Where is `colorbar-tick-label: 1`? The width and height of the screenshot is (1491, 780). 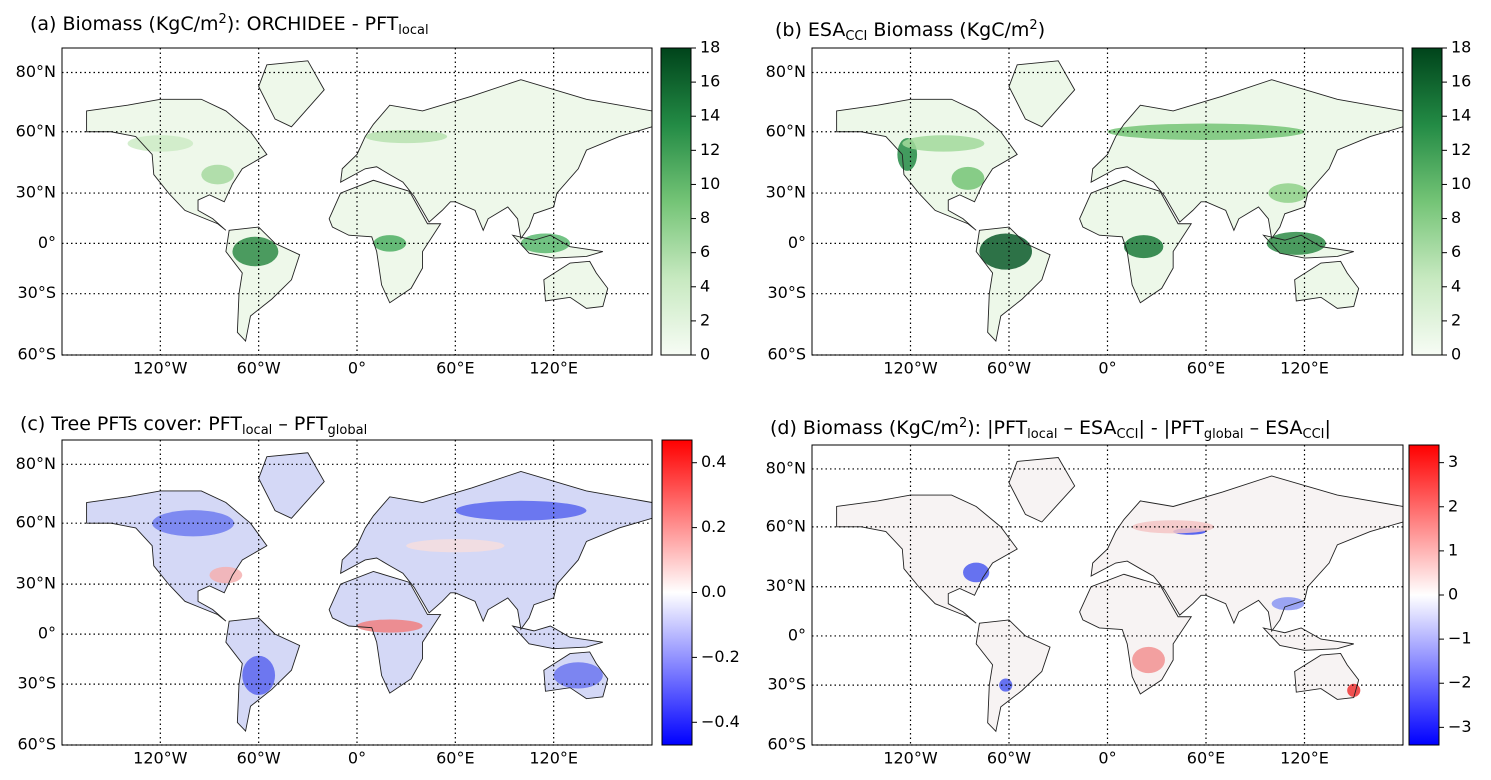 colorbar-tick-label: 1 is located at coordinates (1453, 549).